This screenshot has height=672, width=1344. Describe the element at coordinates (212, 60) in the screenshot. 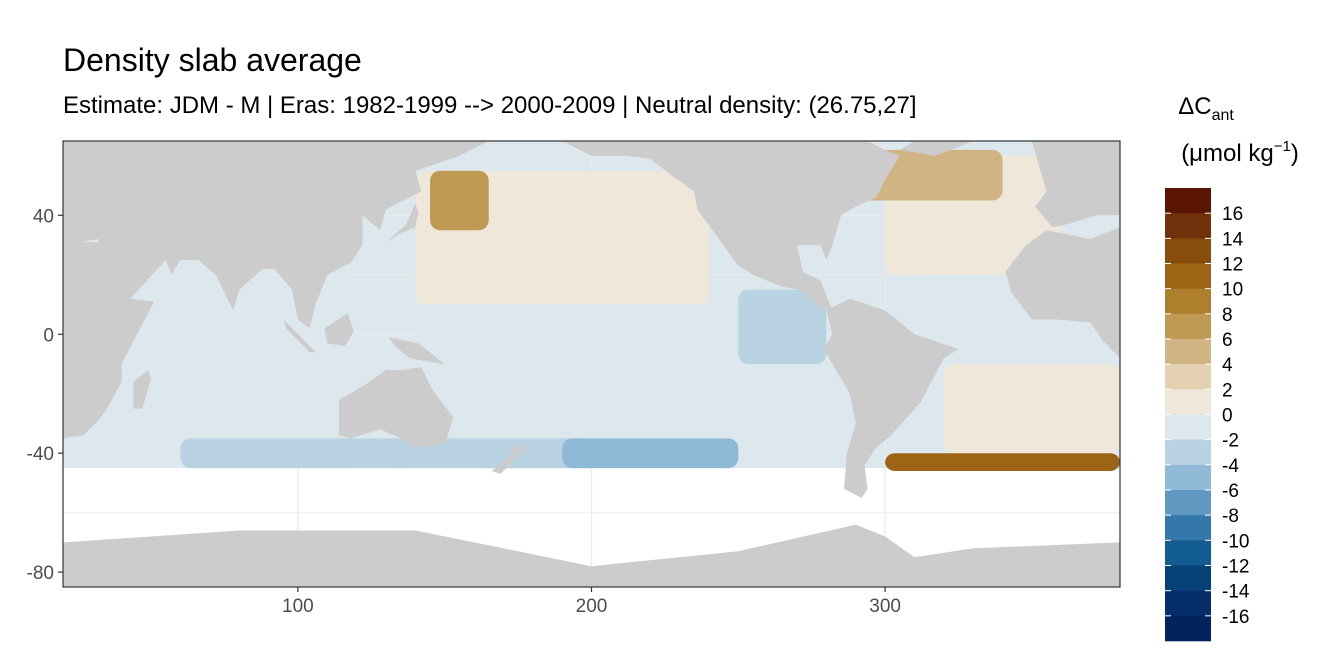

I see `chart-title: Density slab average` at that location.